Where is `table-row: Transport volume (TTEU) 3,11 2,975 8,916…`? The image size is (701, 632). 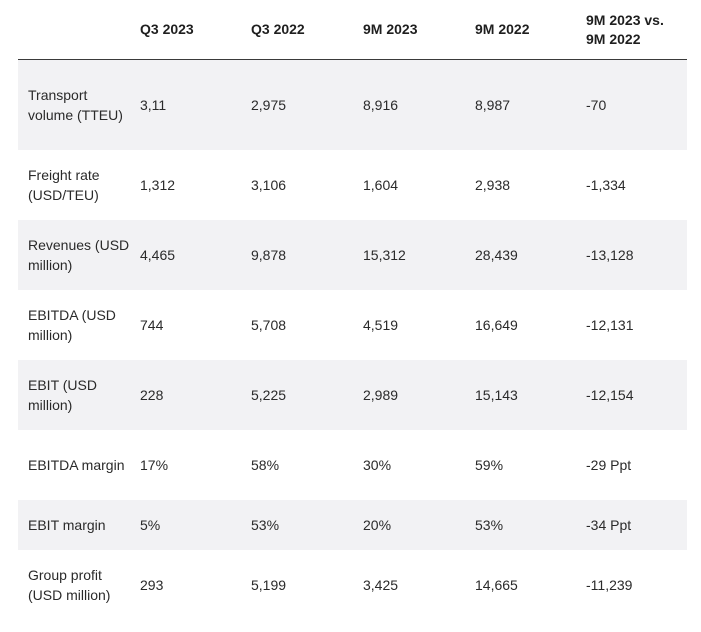 table-row: Transport volume (TTEU) 3,11 2,975 8,916… is located at coordinates (352, 105).